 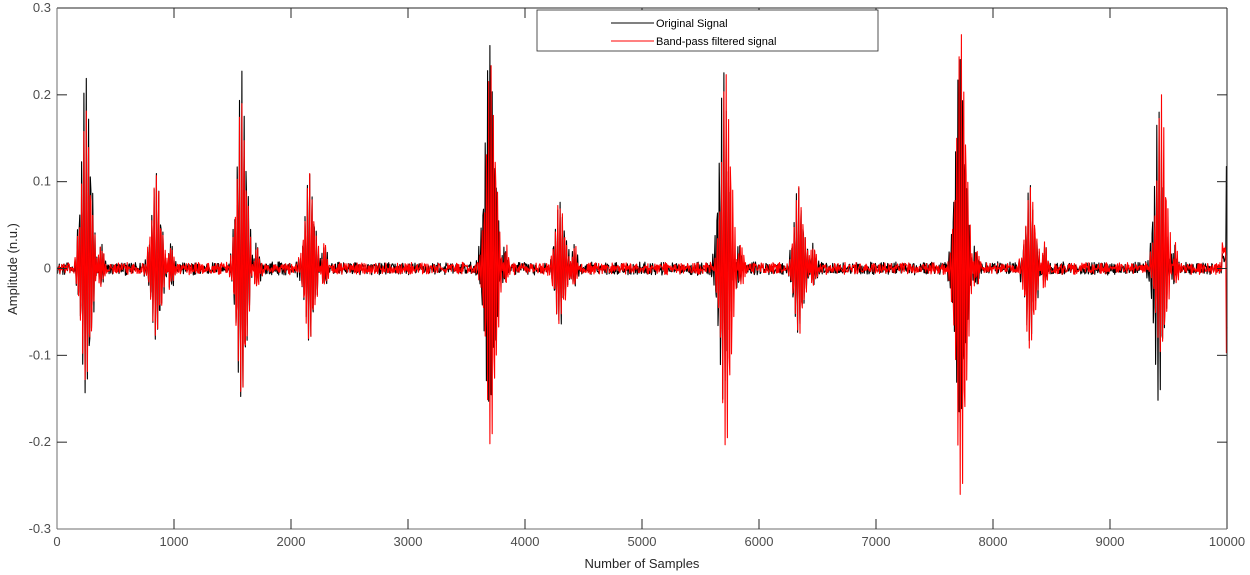 What do you see at coordinates (993, 541) in the screenshot?
I see `x-tick-label: 8000` at bounding box center [993, 541].